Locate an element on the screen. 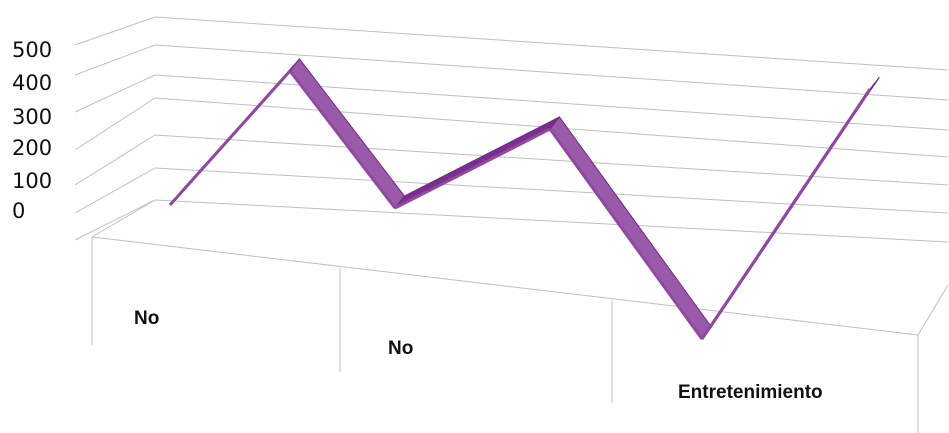 This screenshot has height=433, width=949. y-tick-label: 500 is located at coordinates (32, 50).